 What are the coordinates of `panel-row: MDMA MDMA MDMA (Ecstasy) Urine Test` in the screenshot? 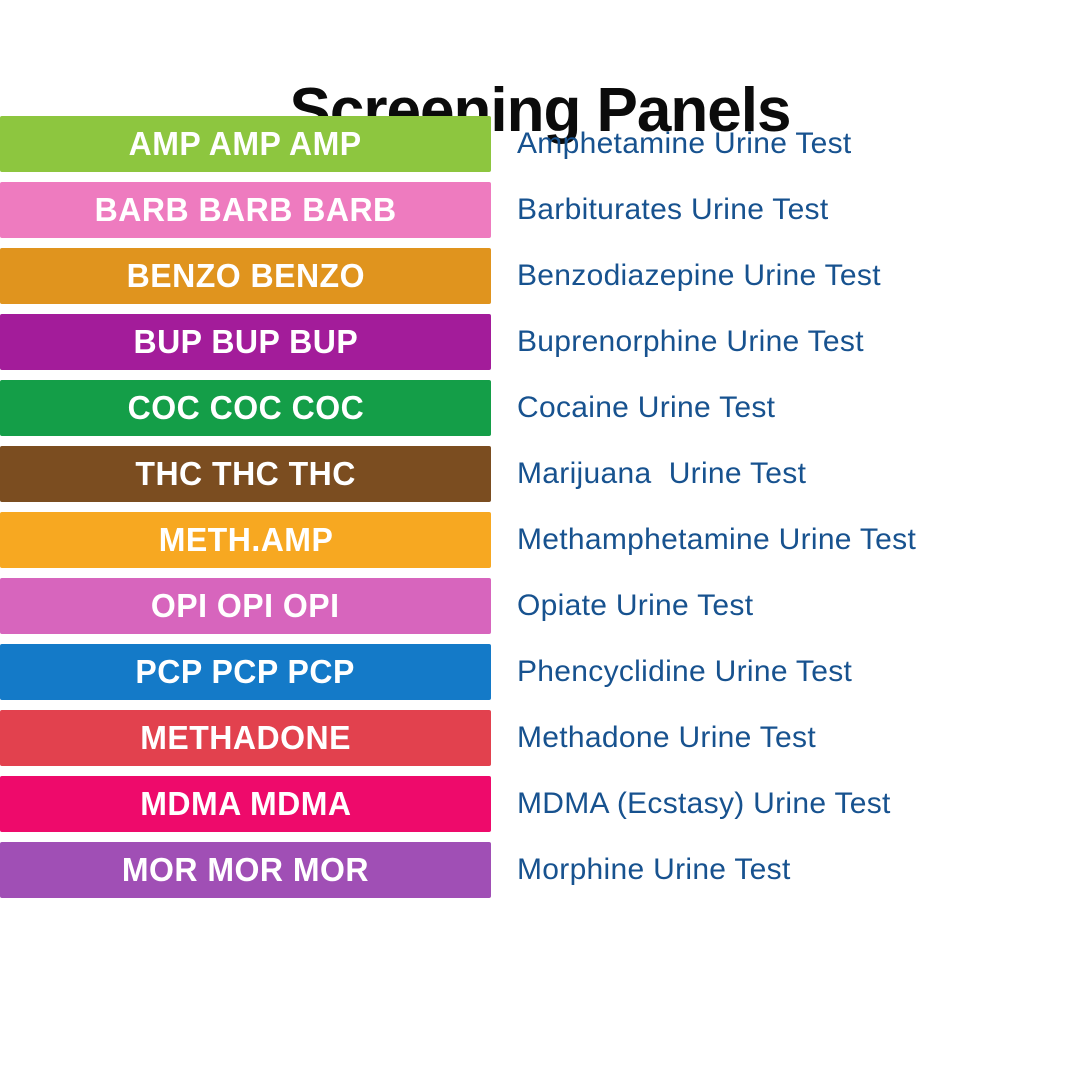 It's located at (458, 804).